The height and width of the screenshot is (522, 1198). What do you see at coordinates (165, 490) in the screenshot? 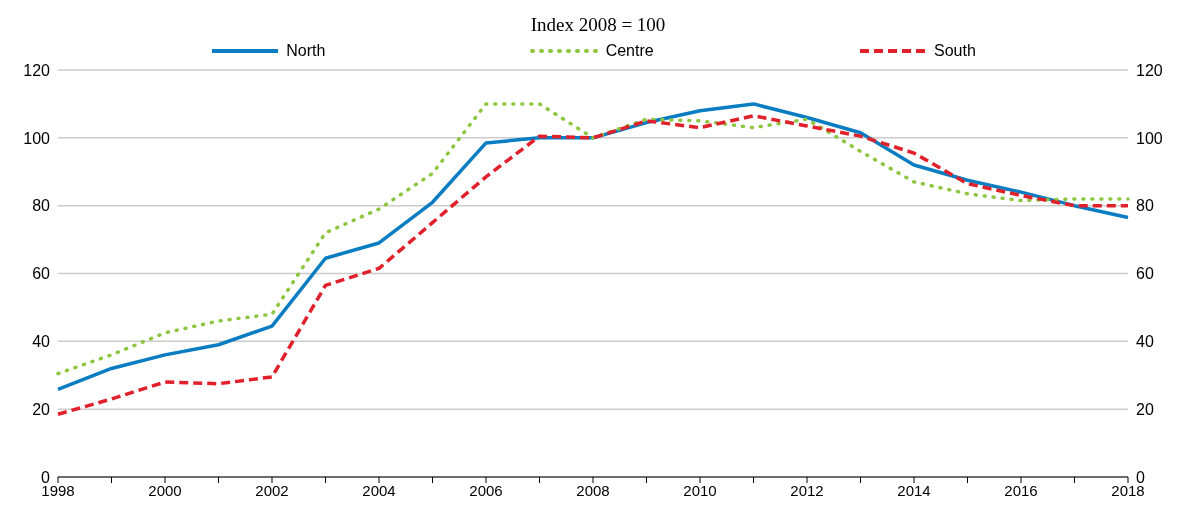
I see `x-tick-label: 2000` at bounding box center [165, 490].